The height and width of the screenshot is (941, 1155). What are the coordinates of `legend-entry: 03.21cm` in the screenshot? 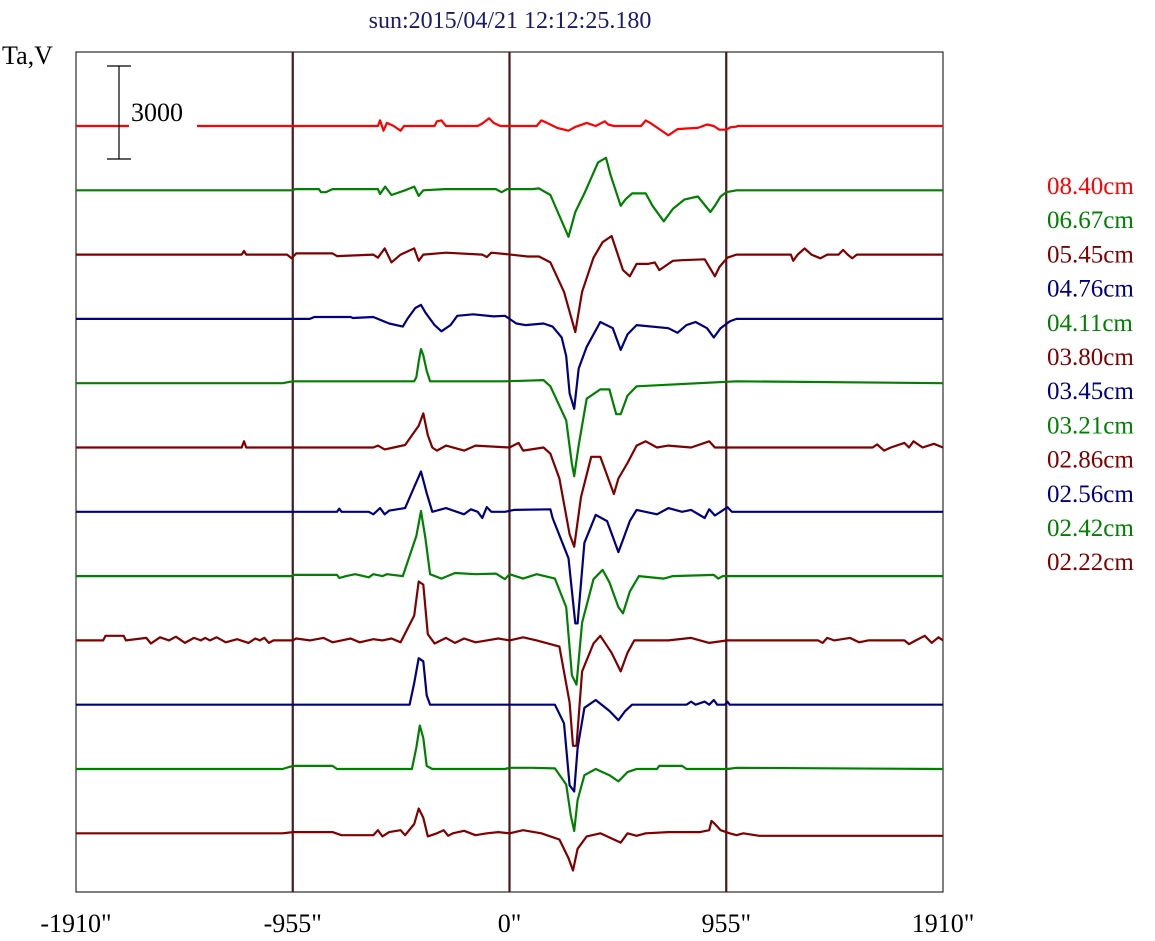 It's located at (1090, 425).